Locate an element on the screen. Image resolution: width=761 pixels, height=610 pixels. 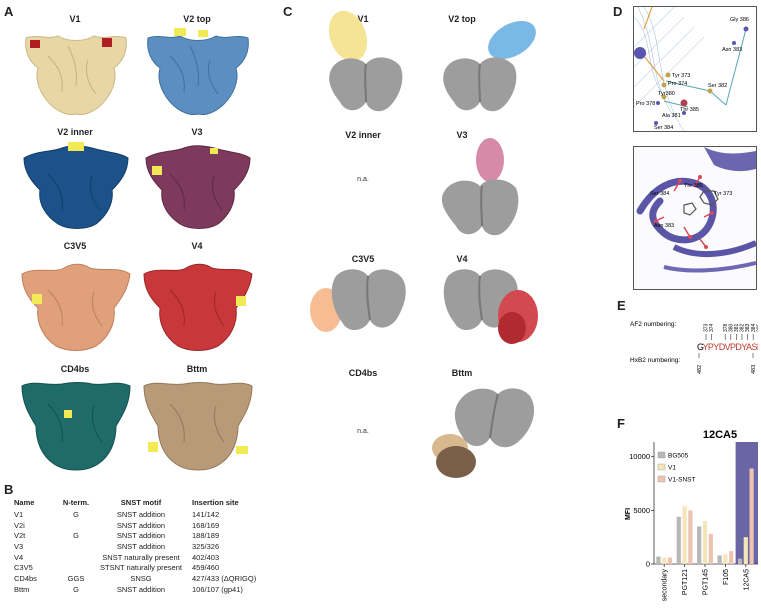
contact-label-tyr373: Tyr 373 is located at coordinates (681, 76).